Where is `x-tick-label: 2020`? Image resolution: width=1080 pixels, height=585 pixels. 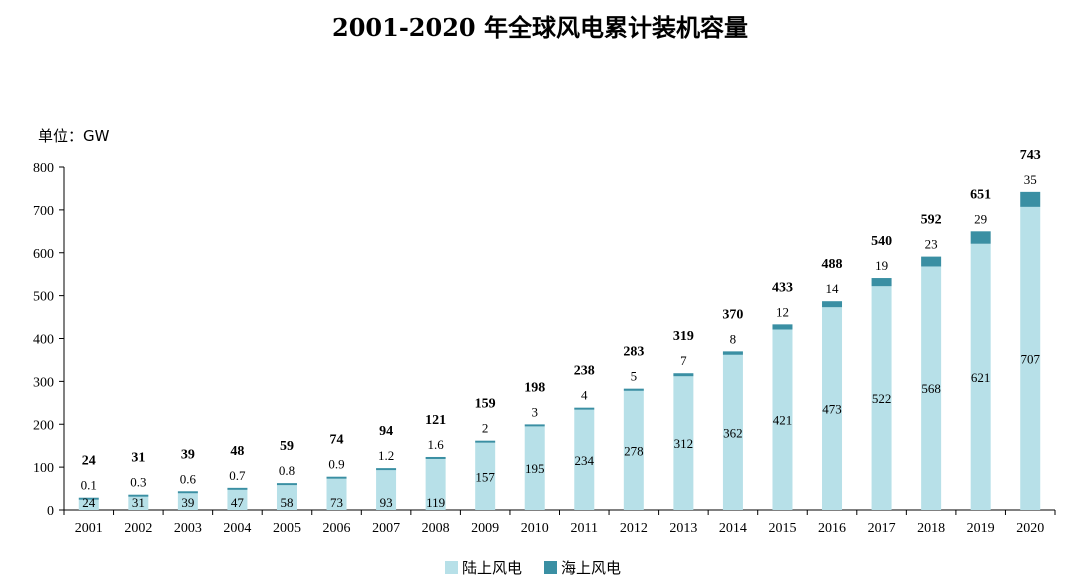 x-tick-label: 2020 is located at coordinates (1030, 528).